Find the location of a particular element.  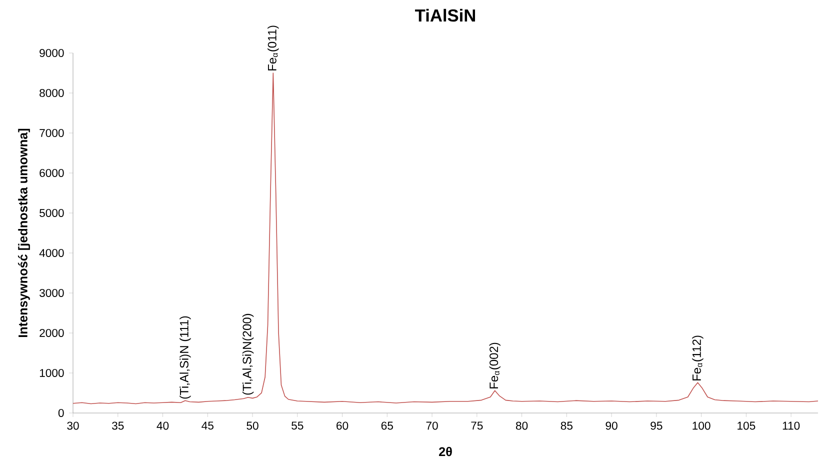

x-tick-label: 95 is located at coordinates (656, 426).